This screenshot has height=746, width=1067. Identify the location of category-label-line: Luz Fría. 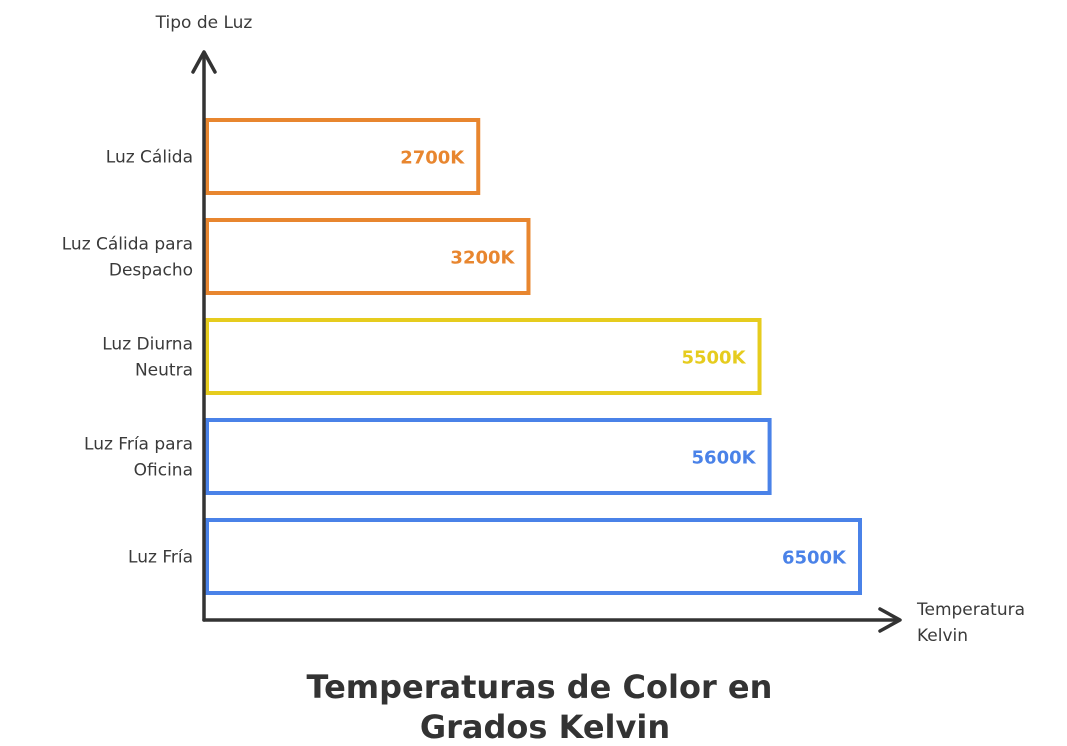
(160, 558).